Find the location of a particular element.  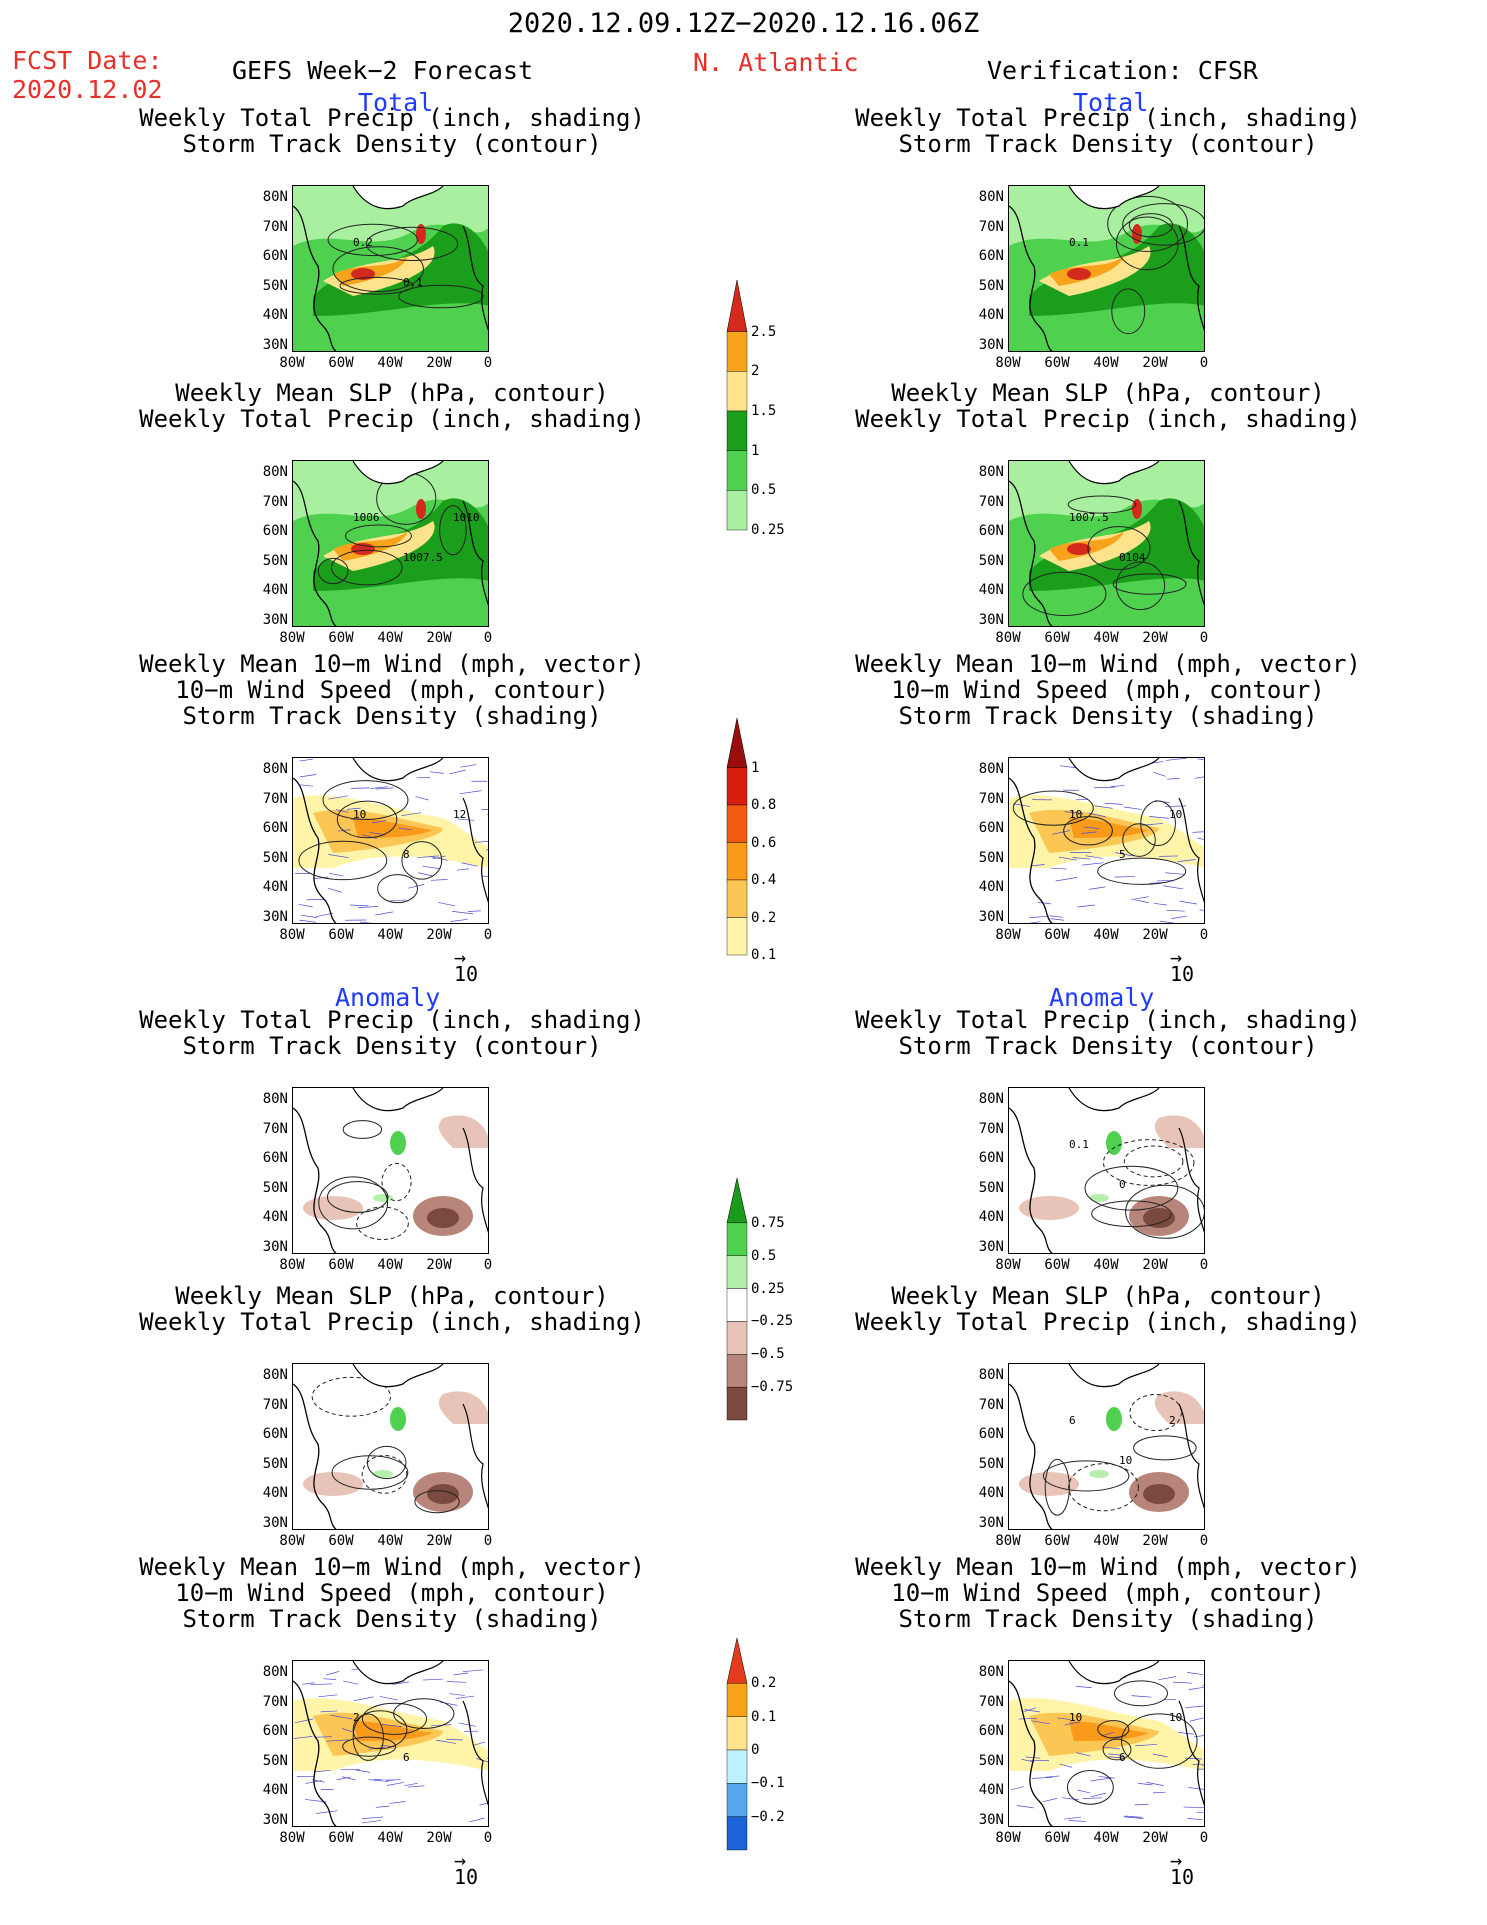

fc-row2-title-line: Weekly Total Precip (inch, shading) is located at coordinates (392, 419).